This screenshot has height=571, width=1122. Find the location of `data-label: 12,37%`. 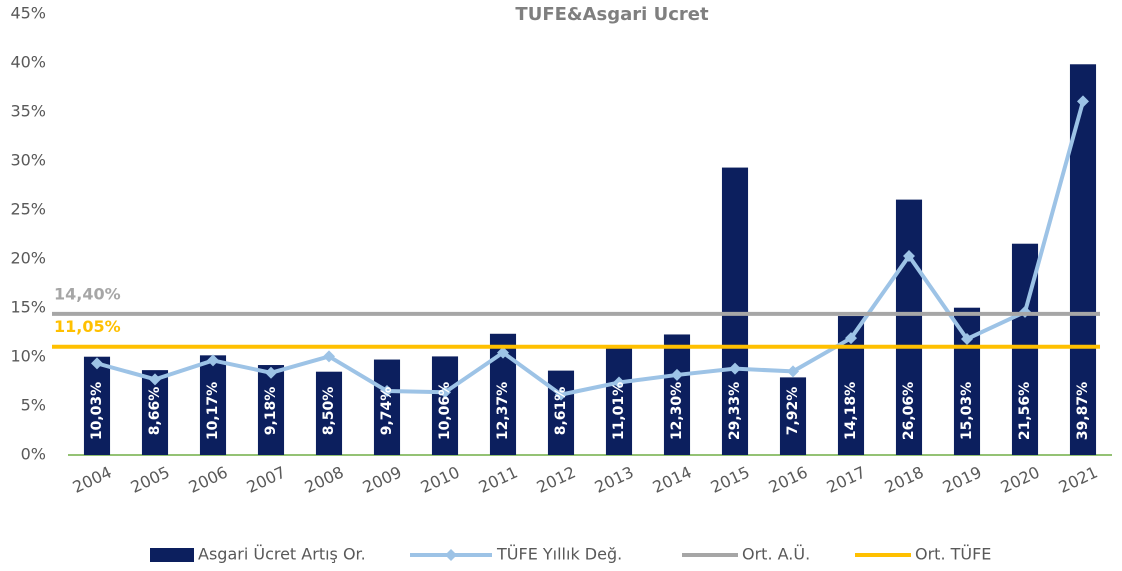

data-label: 12,37% is located at coordinates (503, 411).